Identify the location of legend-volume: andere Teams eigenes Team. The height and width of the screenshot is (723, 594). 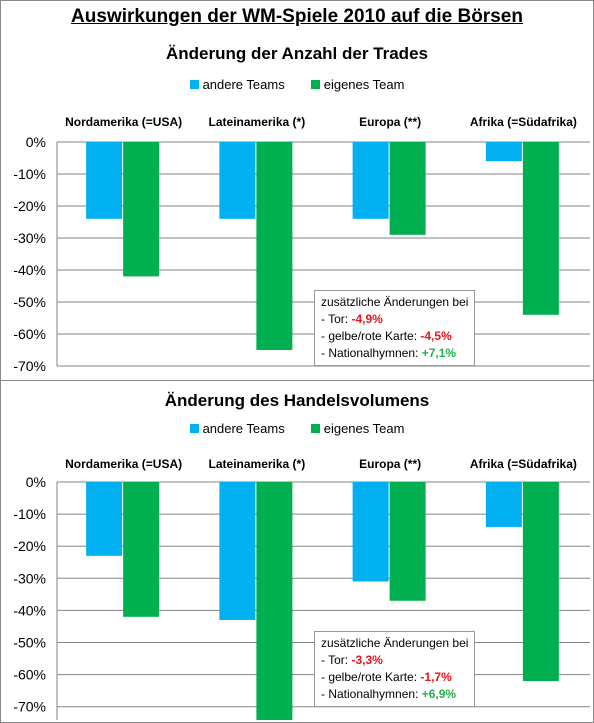
(297, 428).